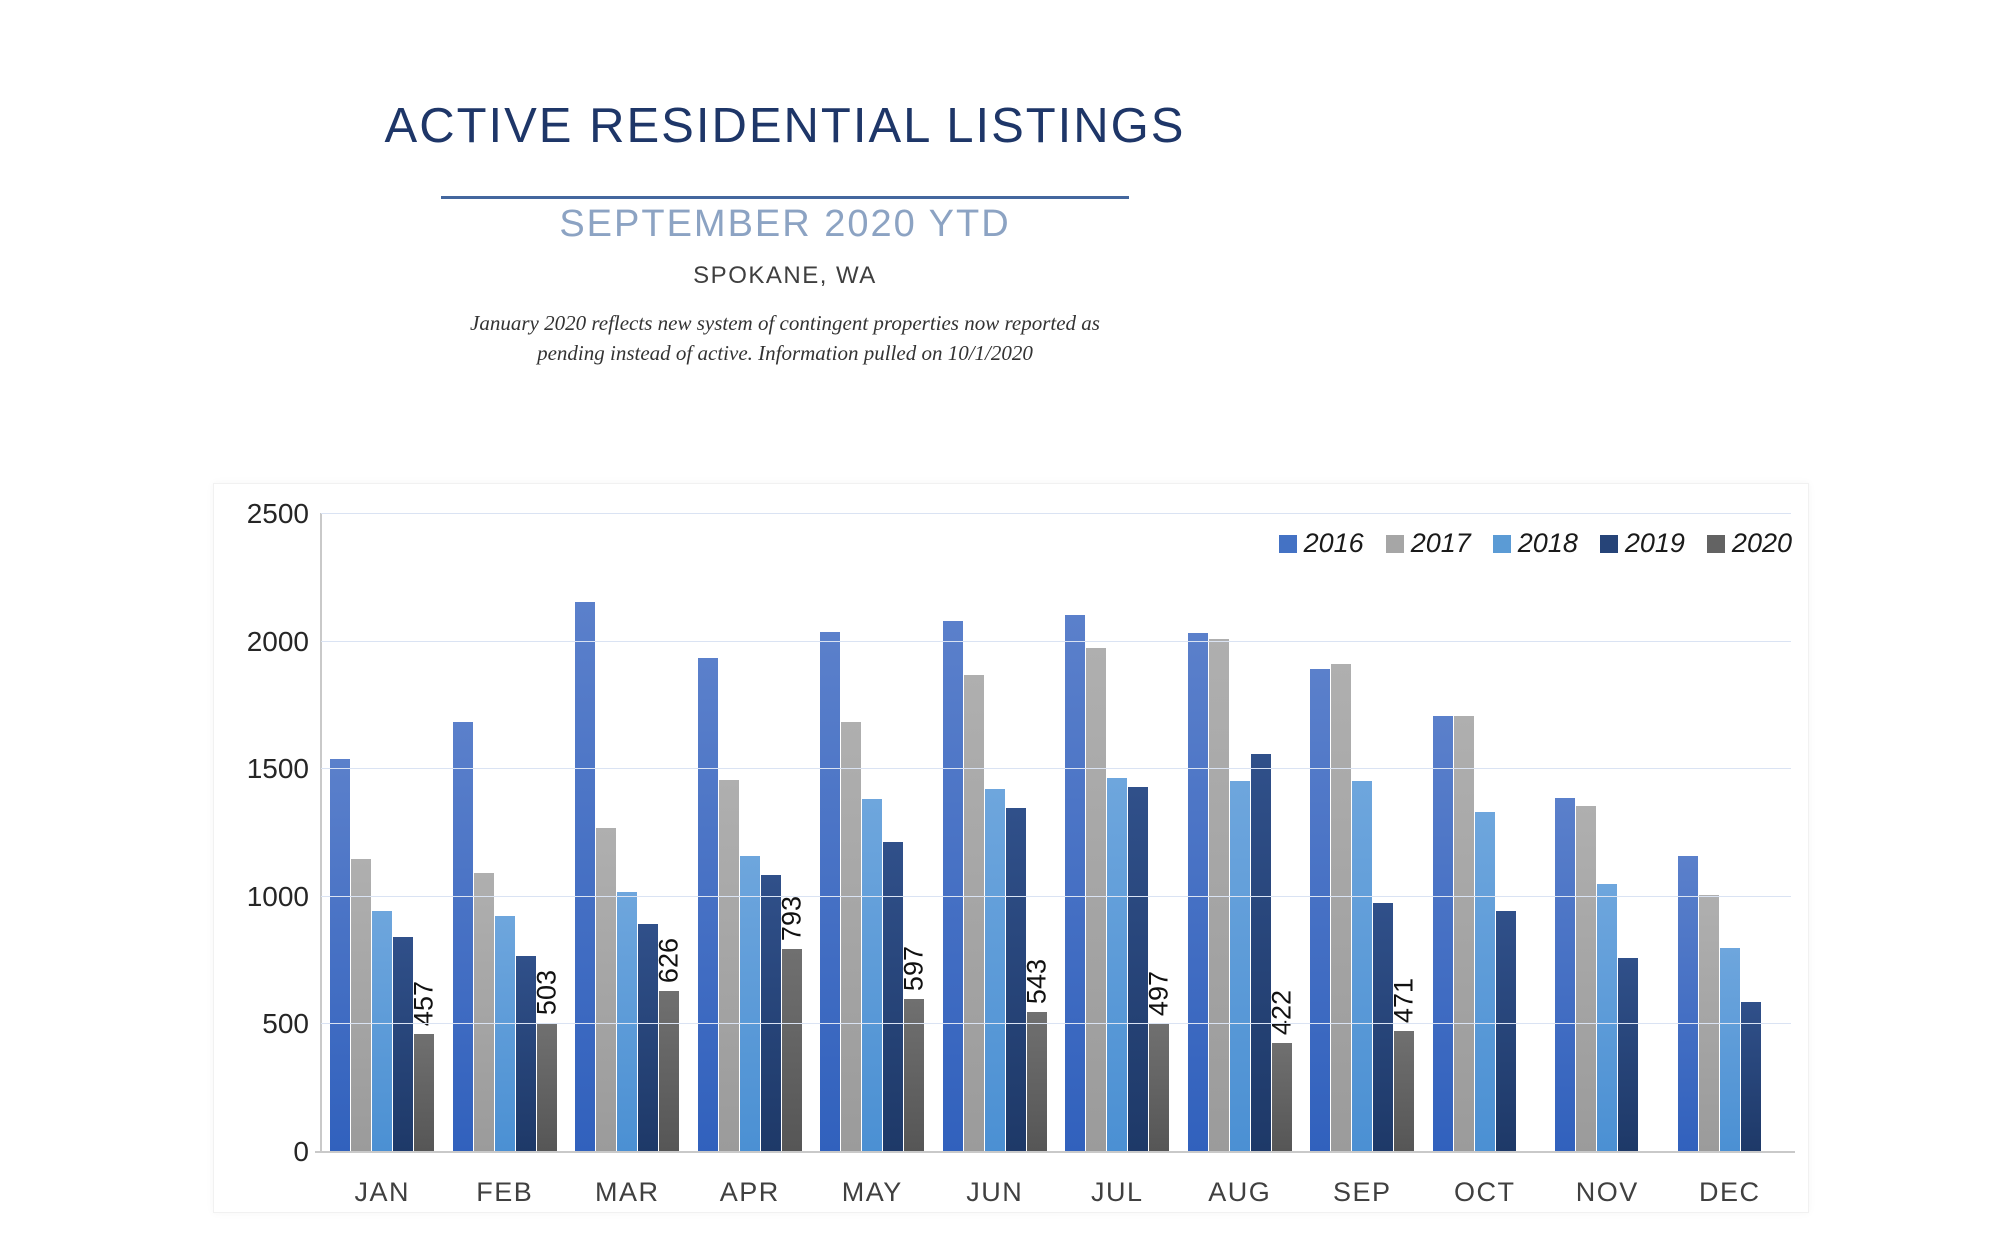 This screenshot has height=1250, width=2000. Describe the element at coordinates (973, 913) in the screenshot. I see `bar-2017-jun` at that location.